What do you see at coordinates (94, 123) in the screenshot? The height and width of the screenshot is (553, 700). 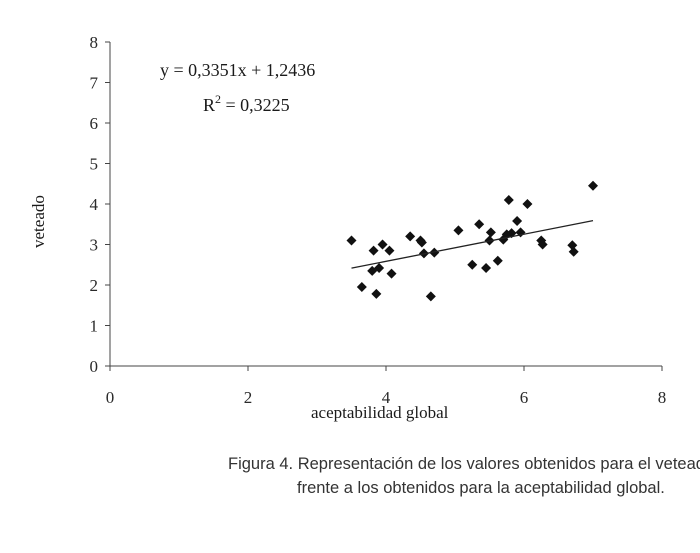 I see `y-tick-label: 6` at bounding box center [94, 123].